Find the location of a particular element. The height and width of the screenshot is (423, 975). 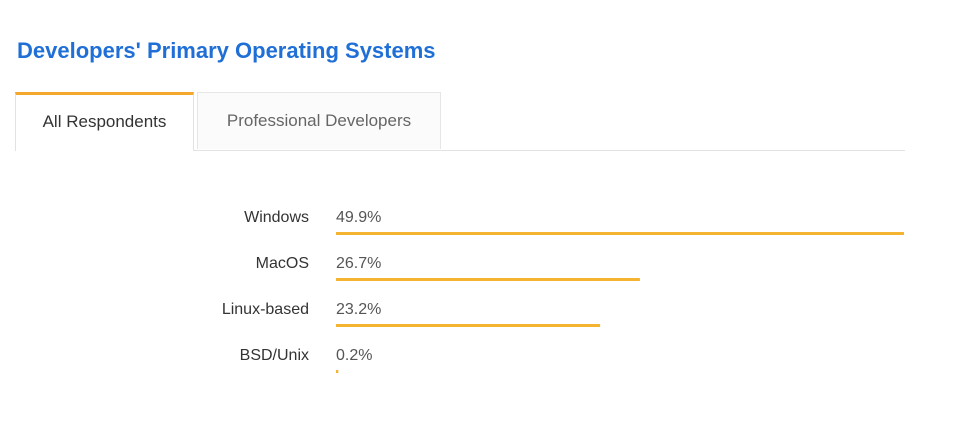

tab-all-respondents: All Respondents is located at coordinates (104, 121).